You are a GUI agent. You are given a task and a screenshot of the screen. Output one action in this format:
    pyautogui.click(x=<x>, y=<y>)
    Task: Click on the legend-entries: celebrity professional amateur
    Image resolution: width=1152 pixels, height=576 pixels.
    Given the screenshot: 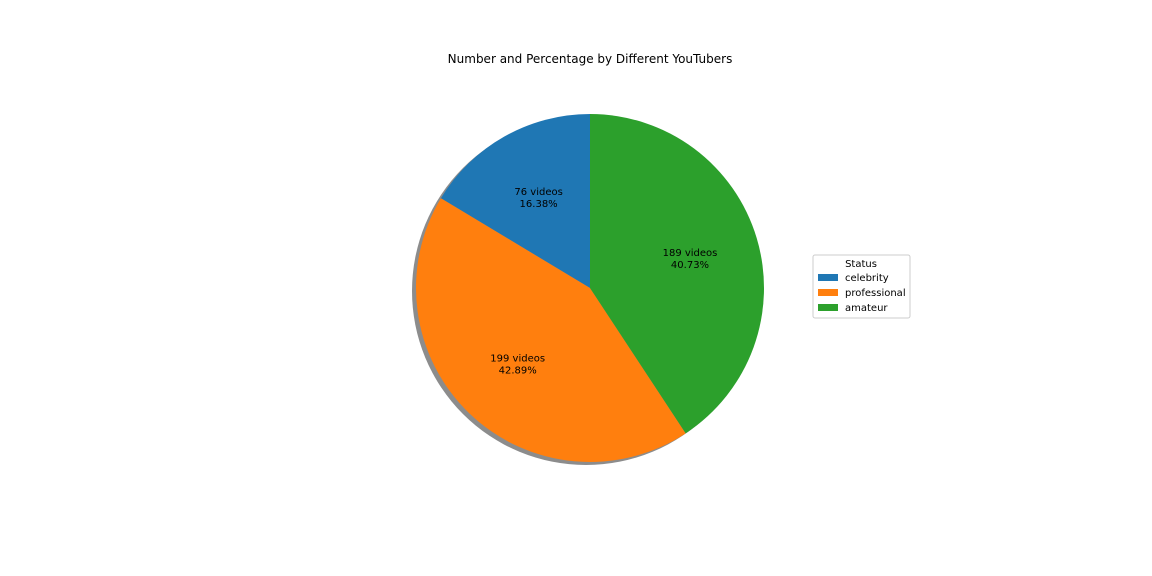 What is the action you would take?
    pyautogui.click(x=862, y=293)
    